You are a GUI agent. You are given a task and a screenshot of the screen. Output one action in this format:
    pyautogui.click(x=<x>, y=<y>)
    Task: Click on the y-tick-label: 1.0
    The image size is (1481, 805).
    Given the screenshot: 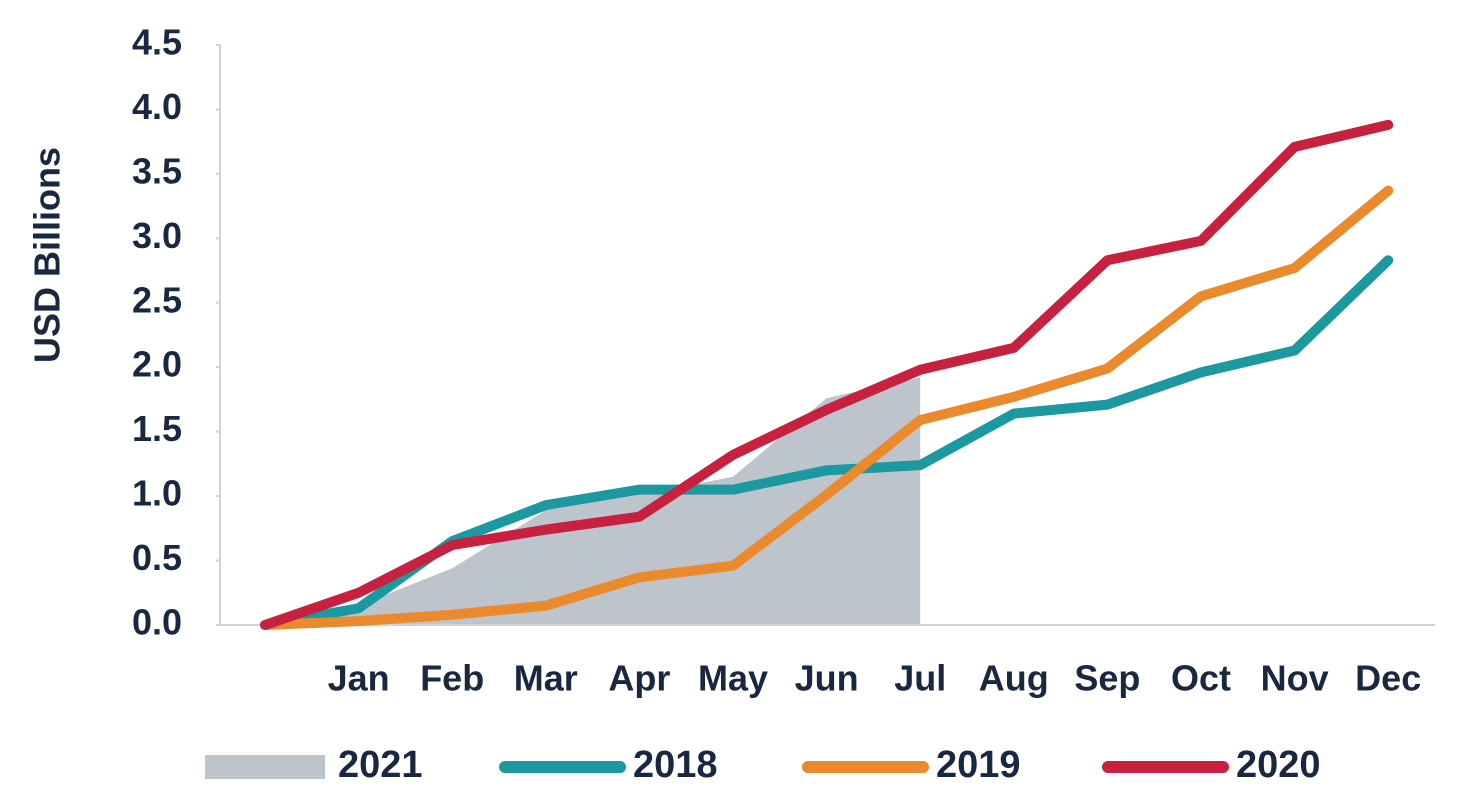 What is the action you would take?
    pyautogui.click(x=157, y=493)
    